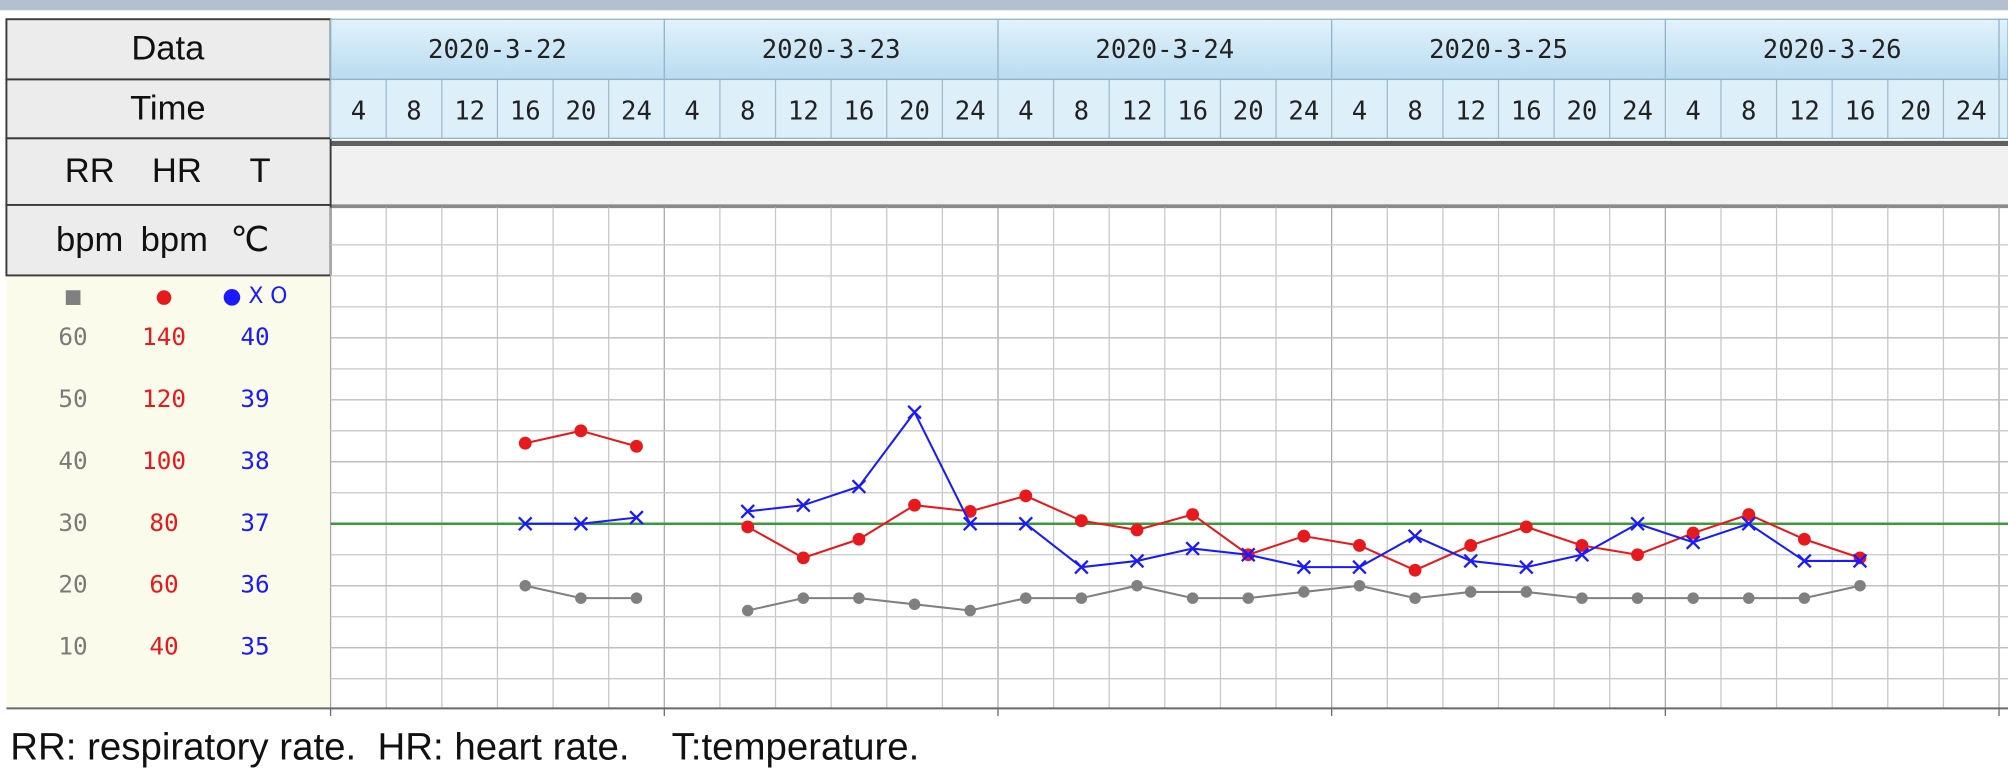  I want to click on header-cell, so click(168, 171).